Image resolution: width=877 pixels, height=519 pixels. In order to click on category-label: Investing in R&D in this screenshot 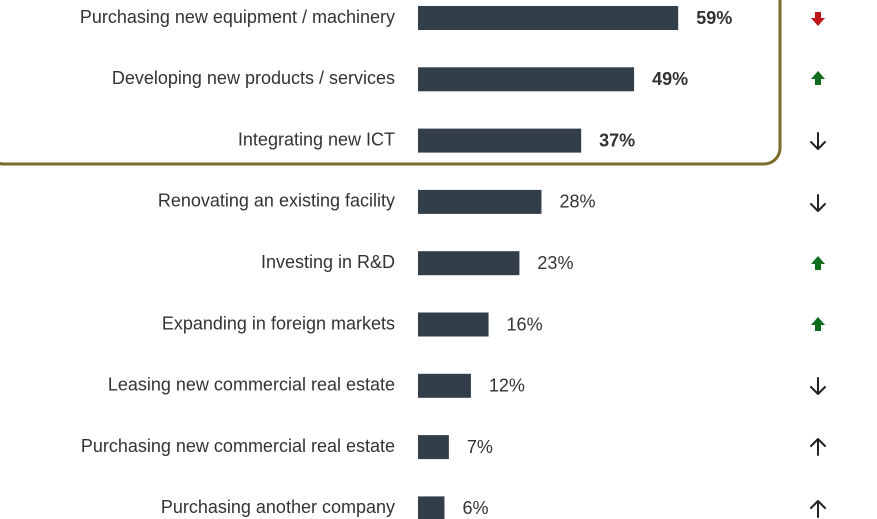, I will do `click(328, 262)`.